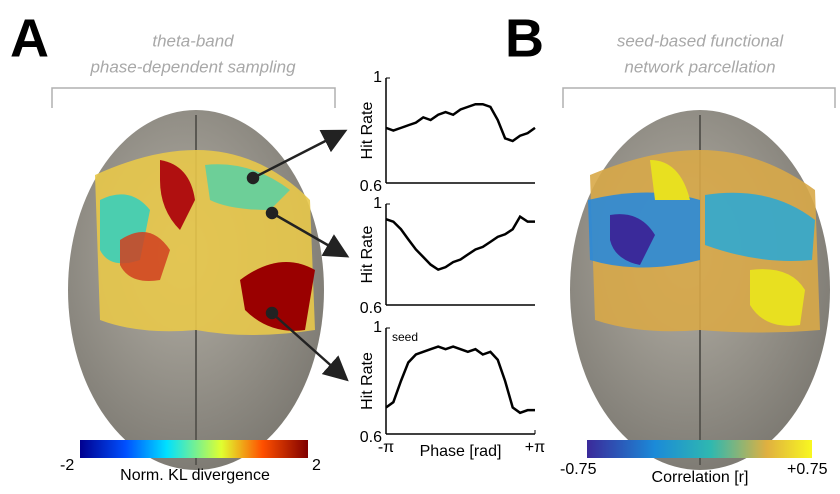 This screenshot has height=494, width=840. I want to click on panel-title: network parcellation, so click(699, 66).